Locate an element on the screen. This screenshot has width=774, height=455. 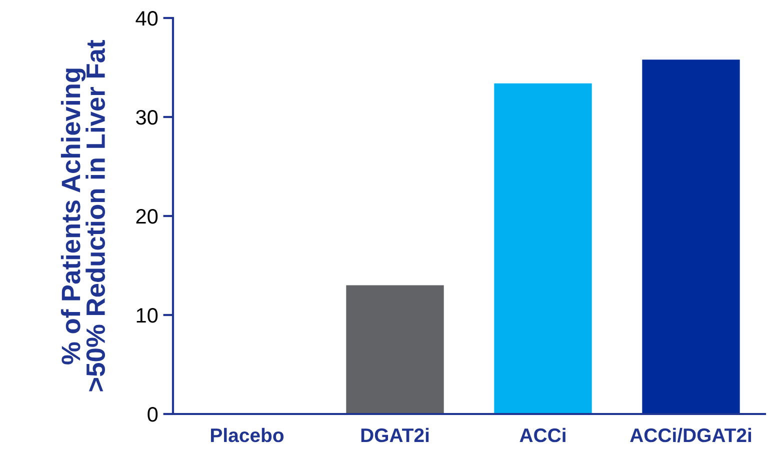
x-tick-label: ACCi is located at coordinates (543, 435).